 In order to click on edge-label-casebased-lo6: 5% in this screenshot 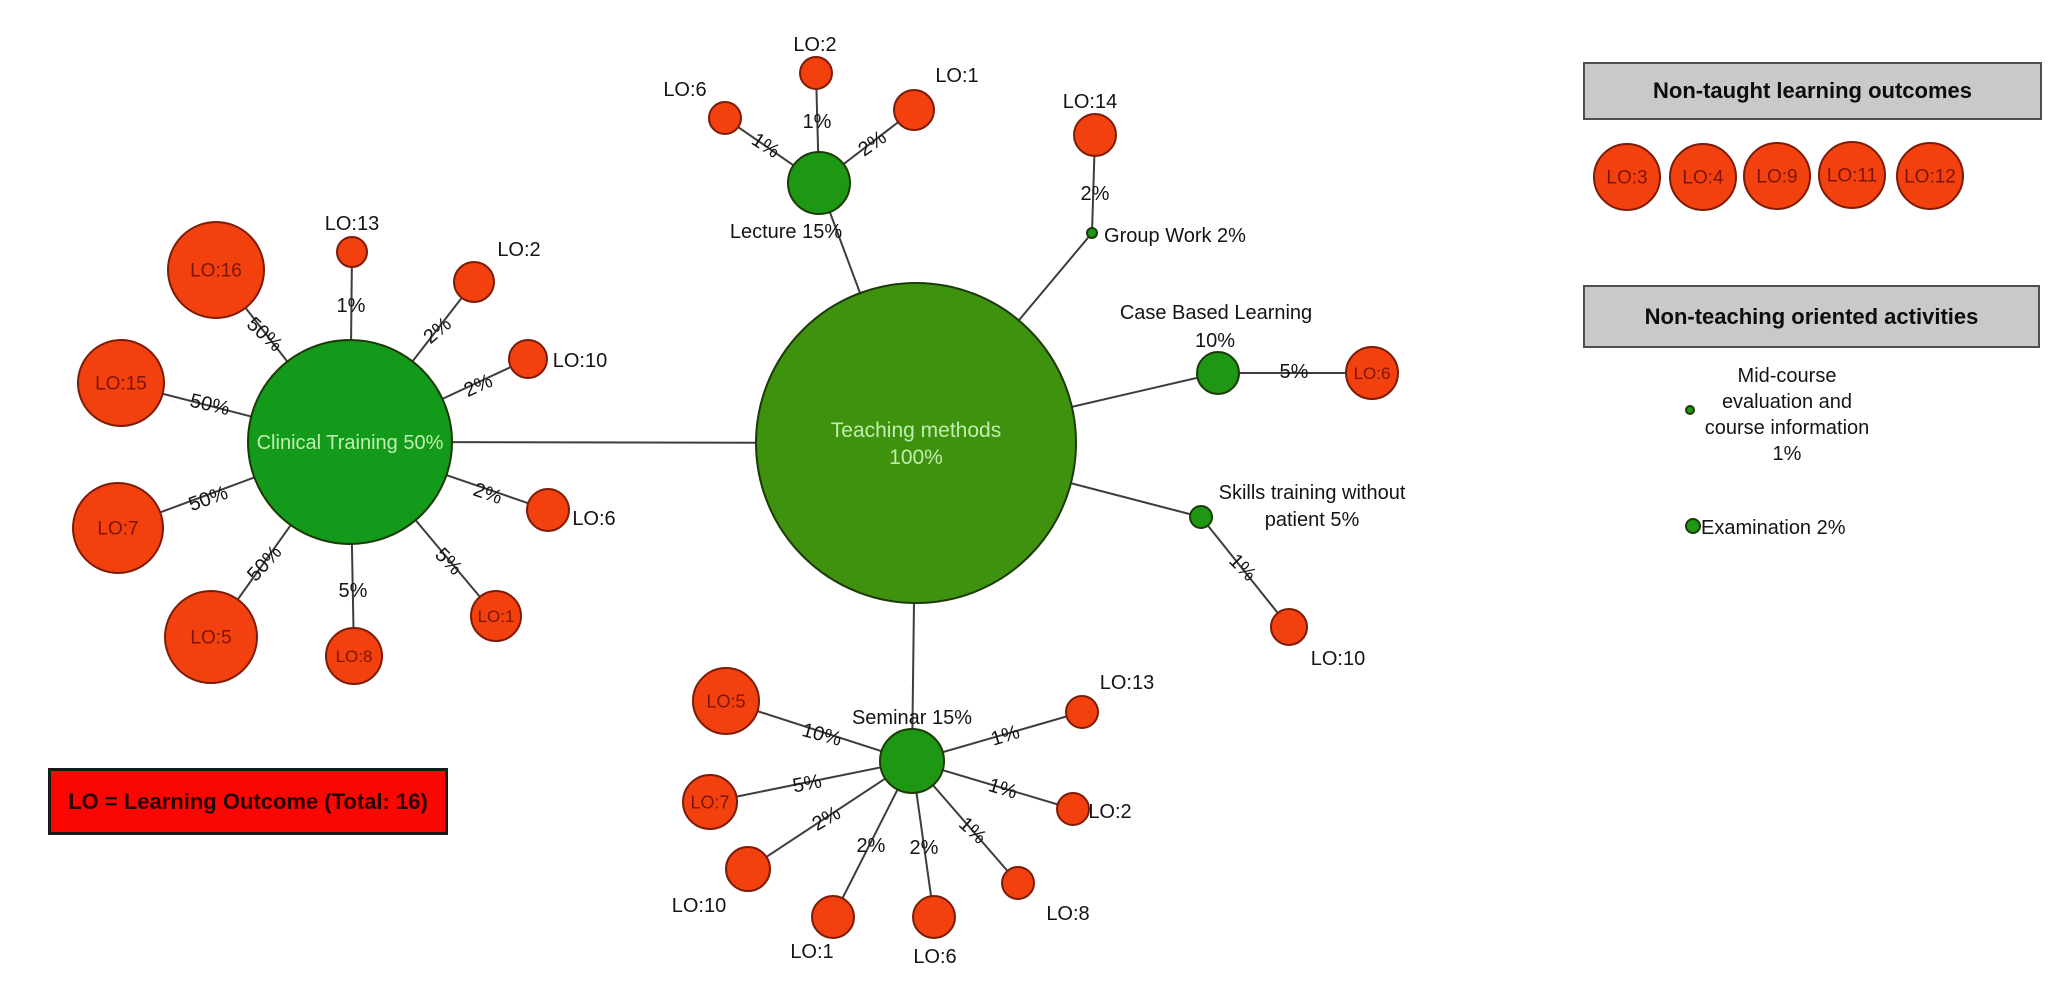, I will do `click(1294, 372)`.